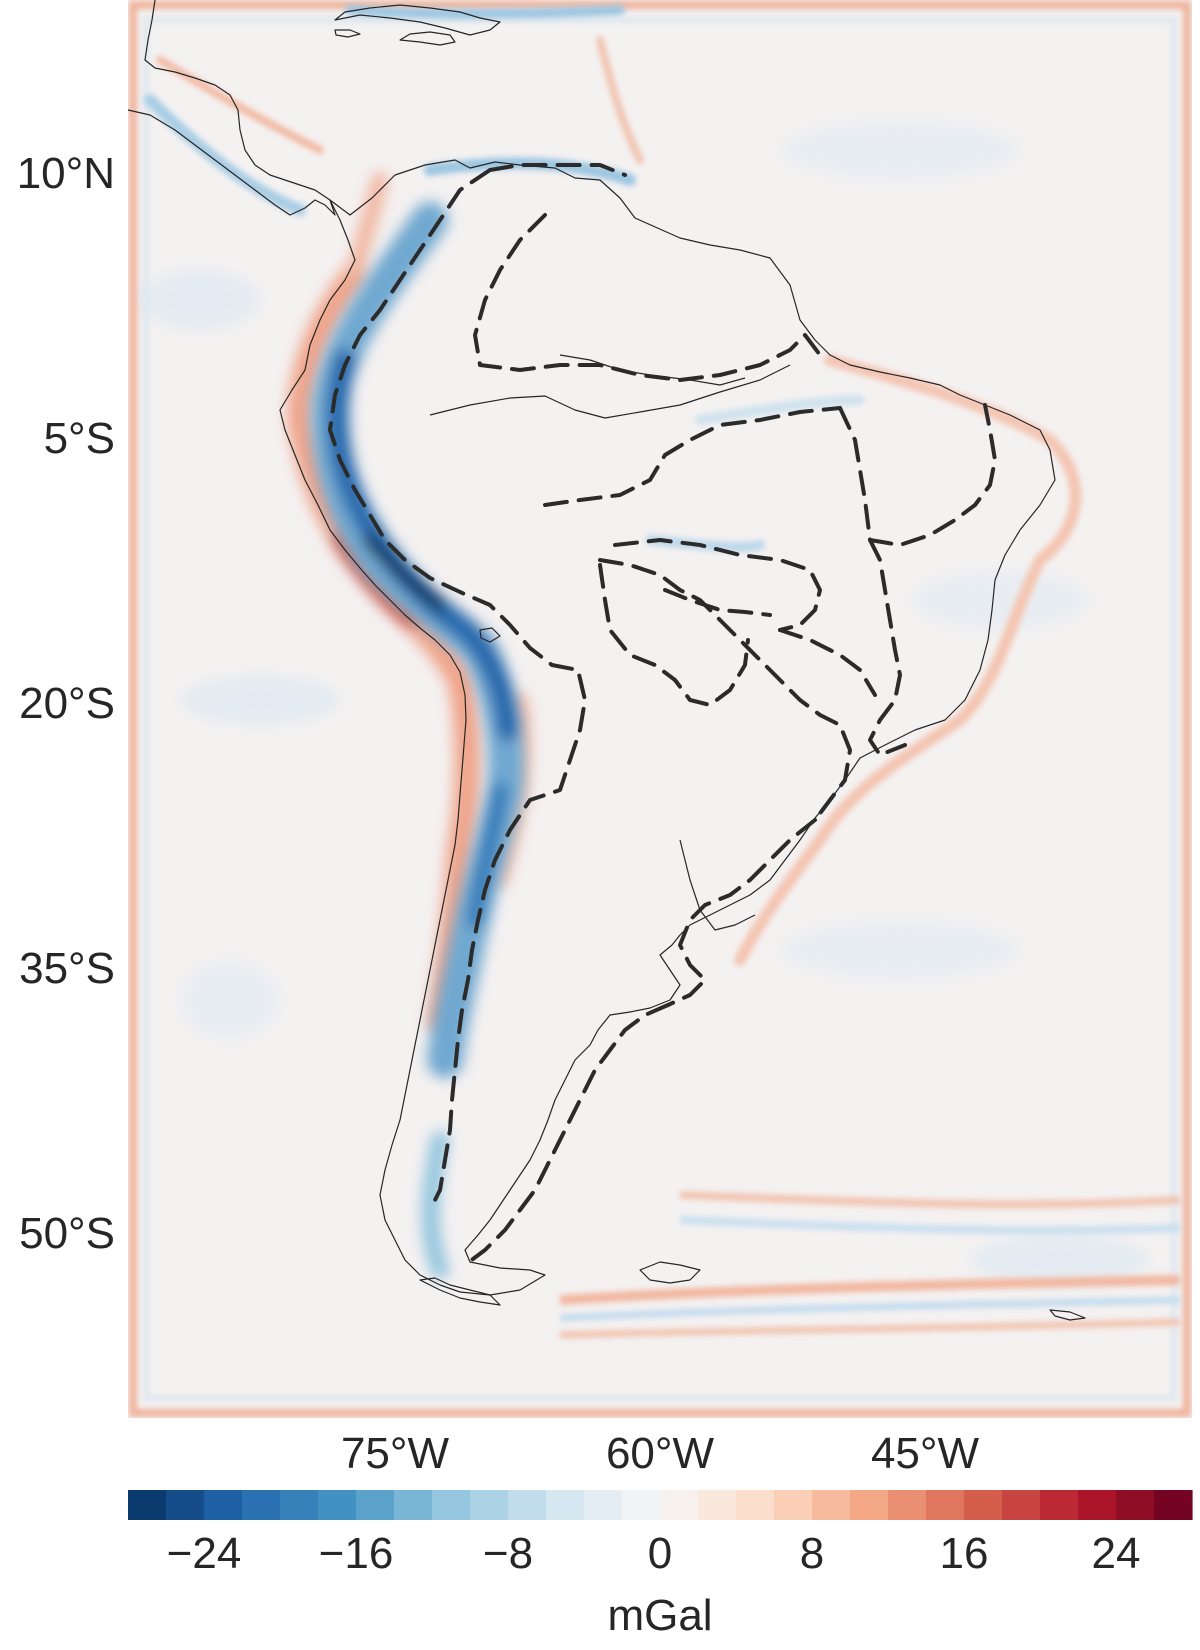 This screenshot has height=1650, width=1200. I want to click on colorbar: −24 −16 −8 0 8 16 24 mGal, so click(660, 1565).